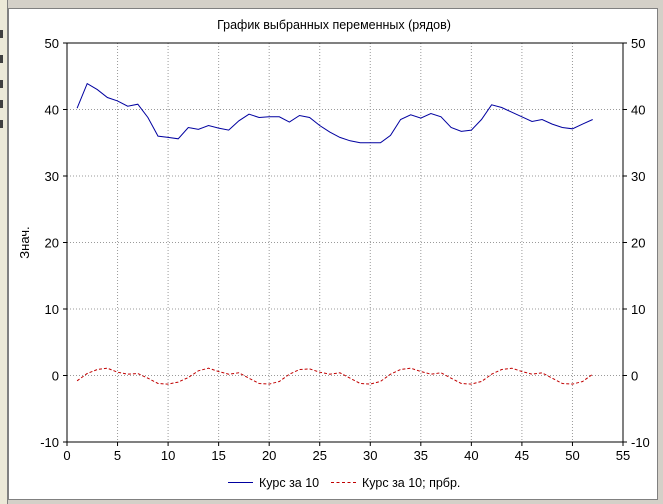 This screenshot has height=504, width=663. What do you see at coordinates (638, 176) in the screenshot?
I see `y-tick-label-right: 30` at bounding box center [638, 176].